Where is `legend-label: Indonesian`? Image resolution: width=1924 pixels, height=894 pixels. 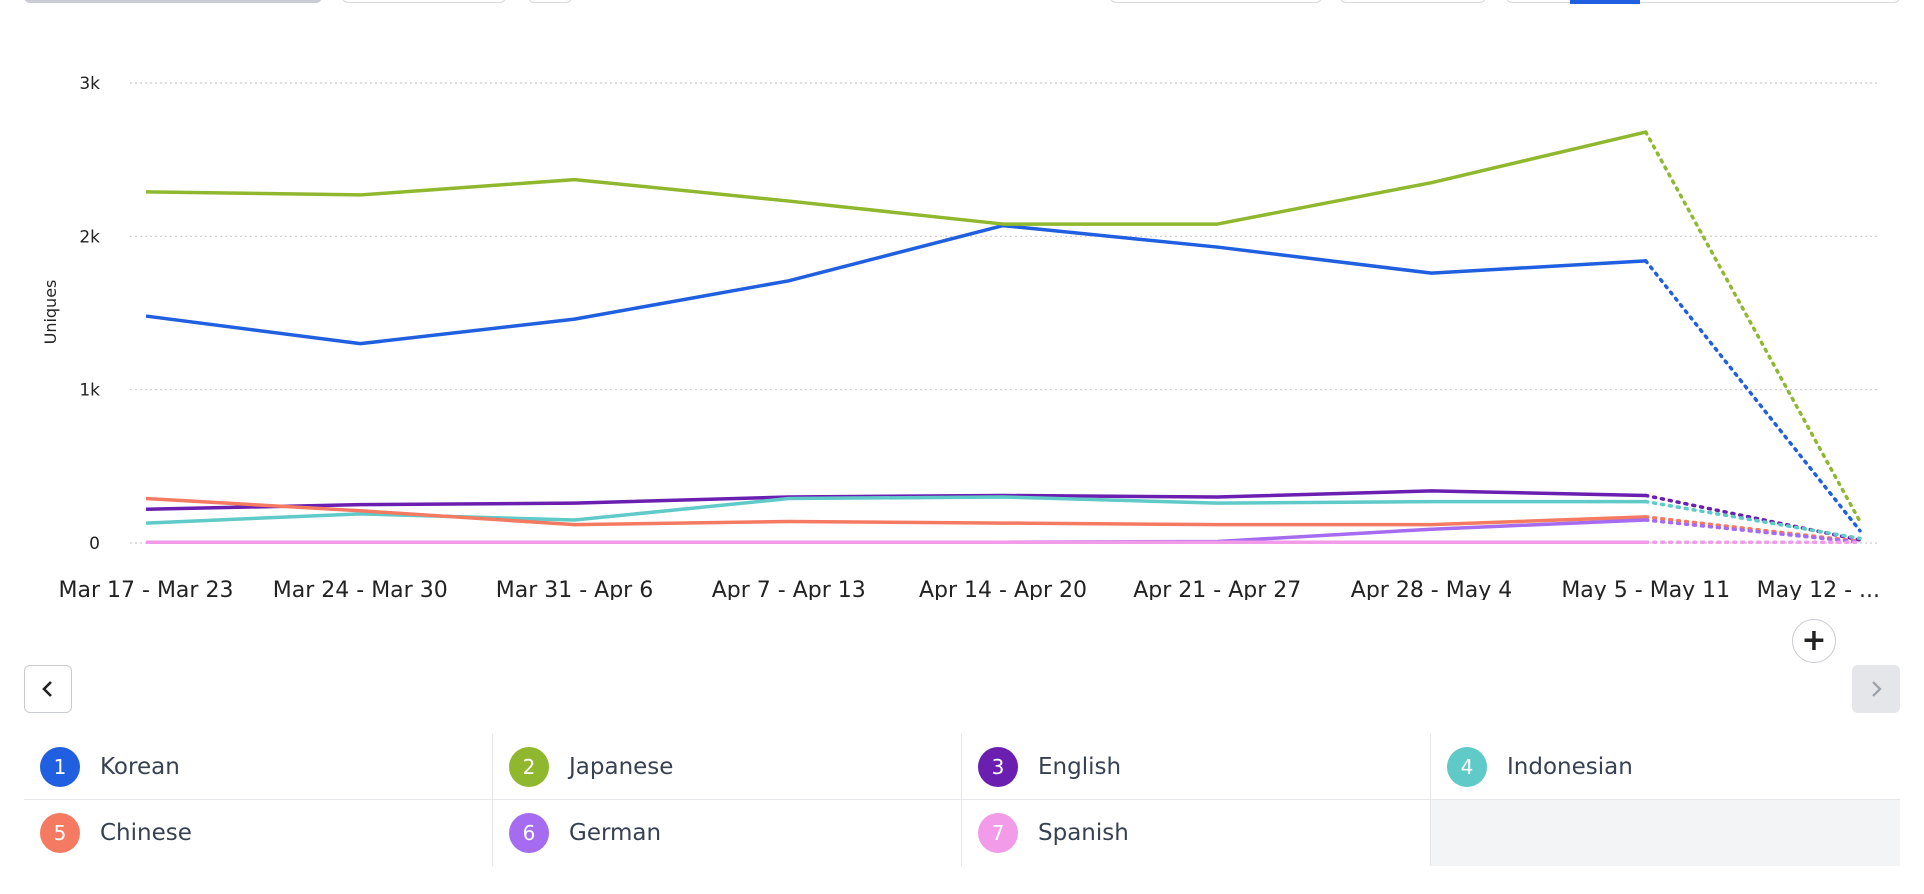
legend-label: Indonesian is located at coordinates (1570, 766).